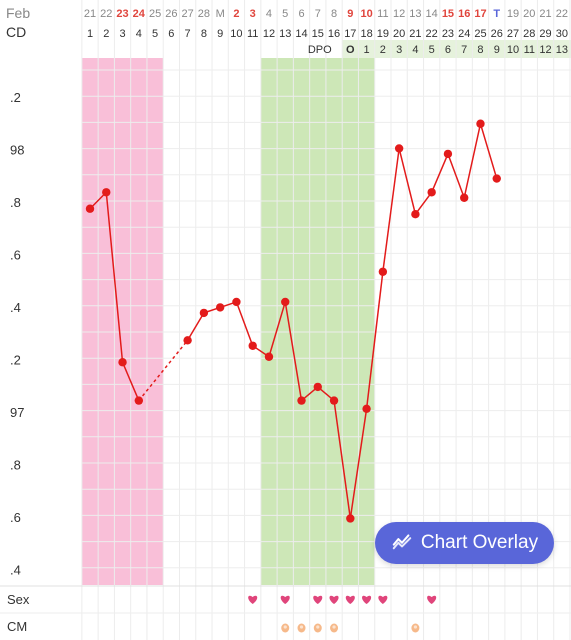  Describe the element at coordinates (464, 34) in the screenshot. I see `cycle-day-label: 24` at that location.